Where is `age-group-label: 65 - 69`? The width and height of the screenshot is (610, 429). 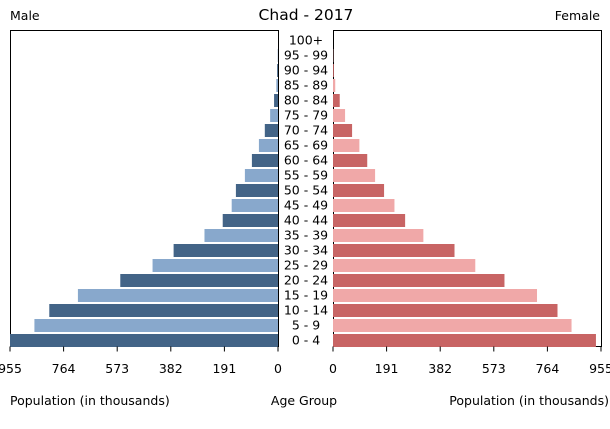
age-group-label: 65 - 69 is located at coordinates (306, 145).